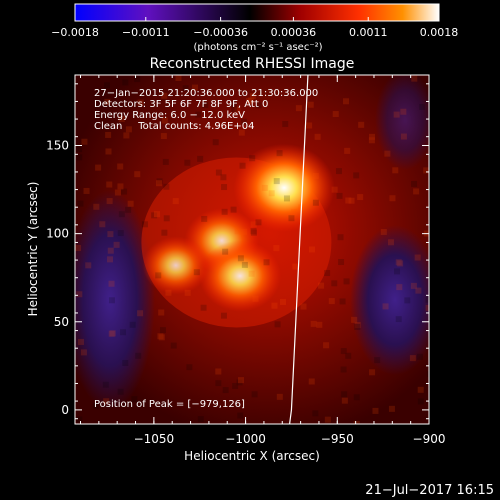  What do you see at coordinates (174, 126) in the screenshot?
I see `info-line-clean: Clean Total counts: 4.96E+04` at bounding box center [174, 126].